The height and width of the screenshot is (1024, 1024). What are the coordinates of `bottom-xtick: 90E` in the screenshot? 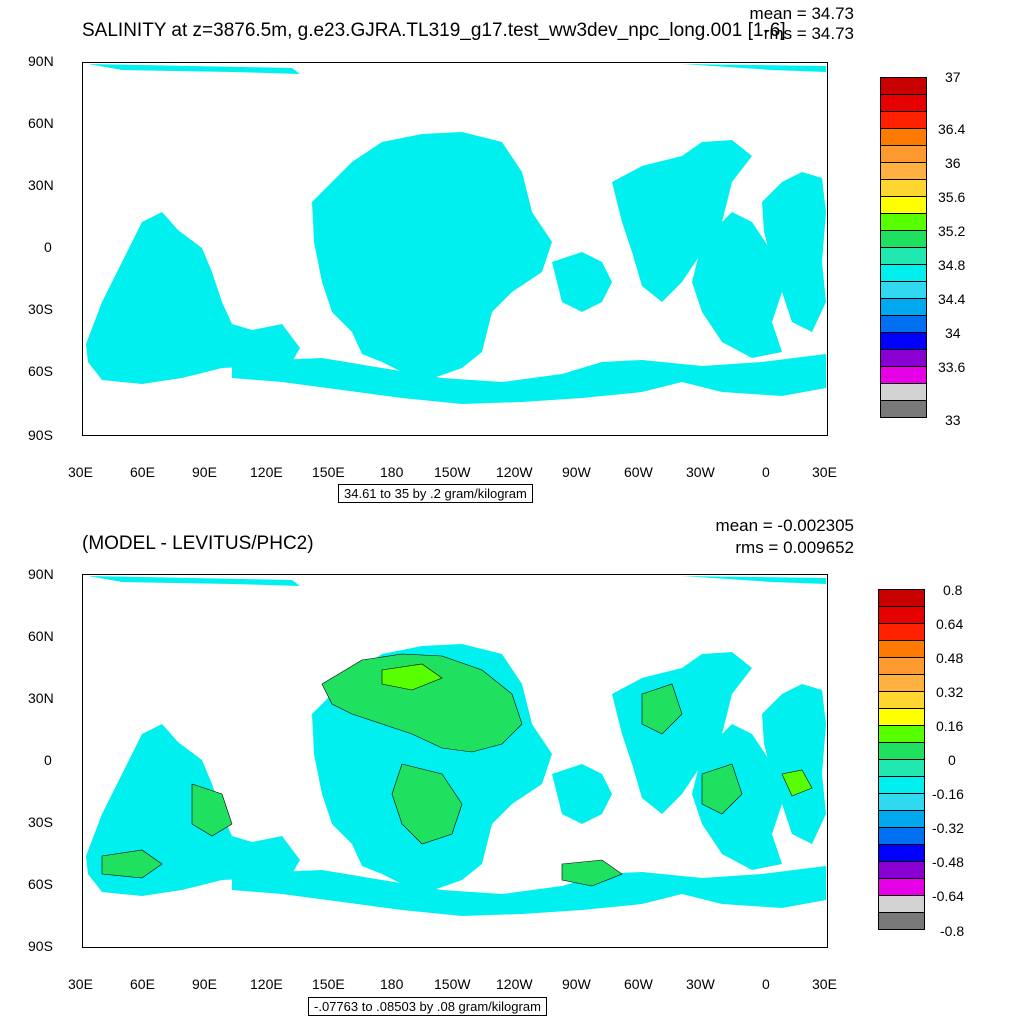 It's located at (204, 984).